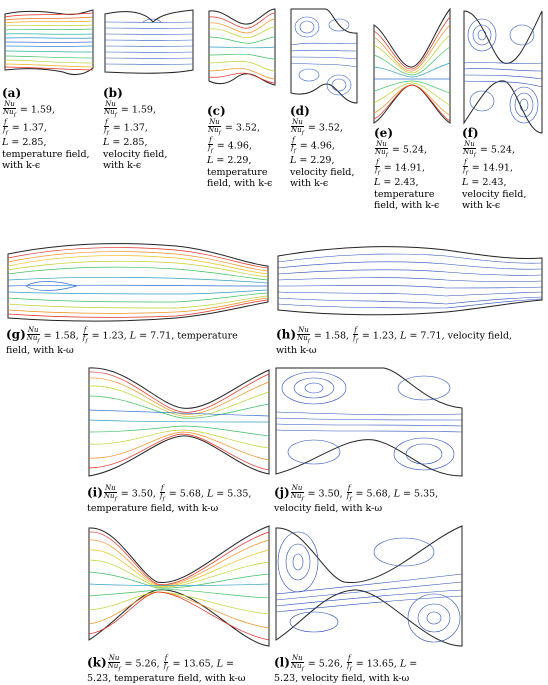 The image size is (548, 685). I want to click on panel-i-temperature-field, so click(179, 422).